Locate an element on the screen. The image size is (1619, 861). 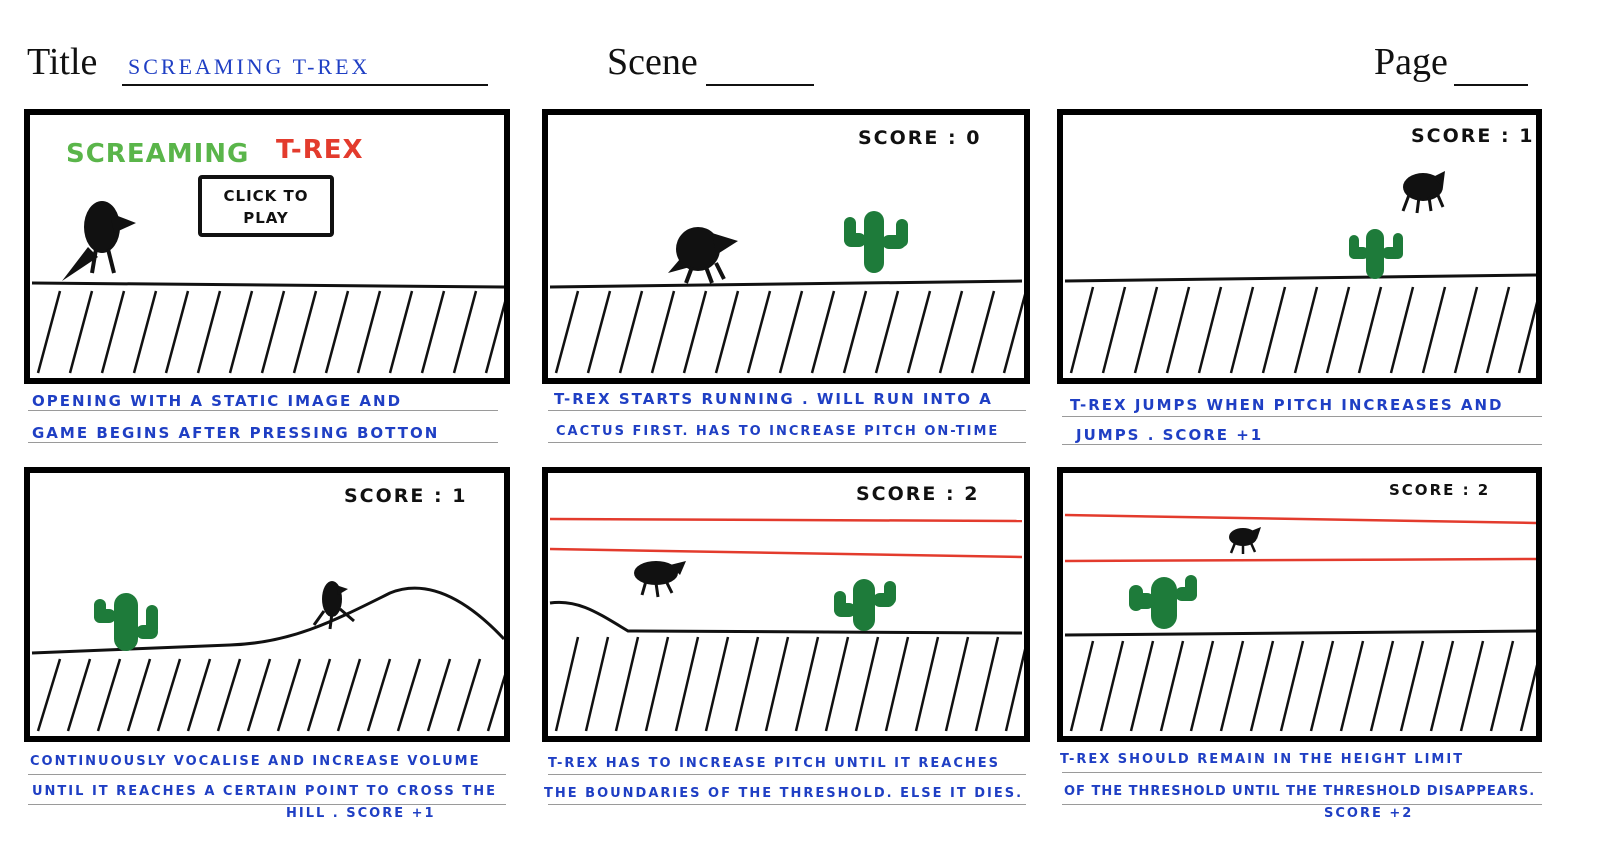
panel-3-caption-line-2: JUMPS . SCORE +1 is located at coordinates (1170, 435).